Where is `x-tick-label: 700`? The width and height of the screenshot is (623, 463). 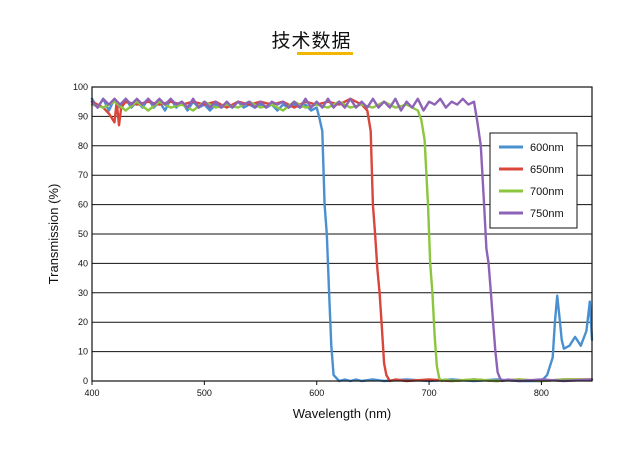 x-tick-label: 700 is located at coordinates (429, 393).